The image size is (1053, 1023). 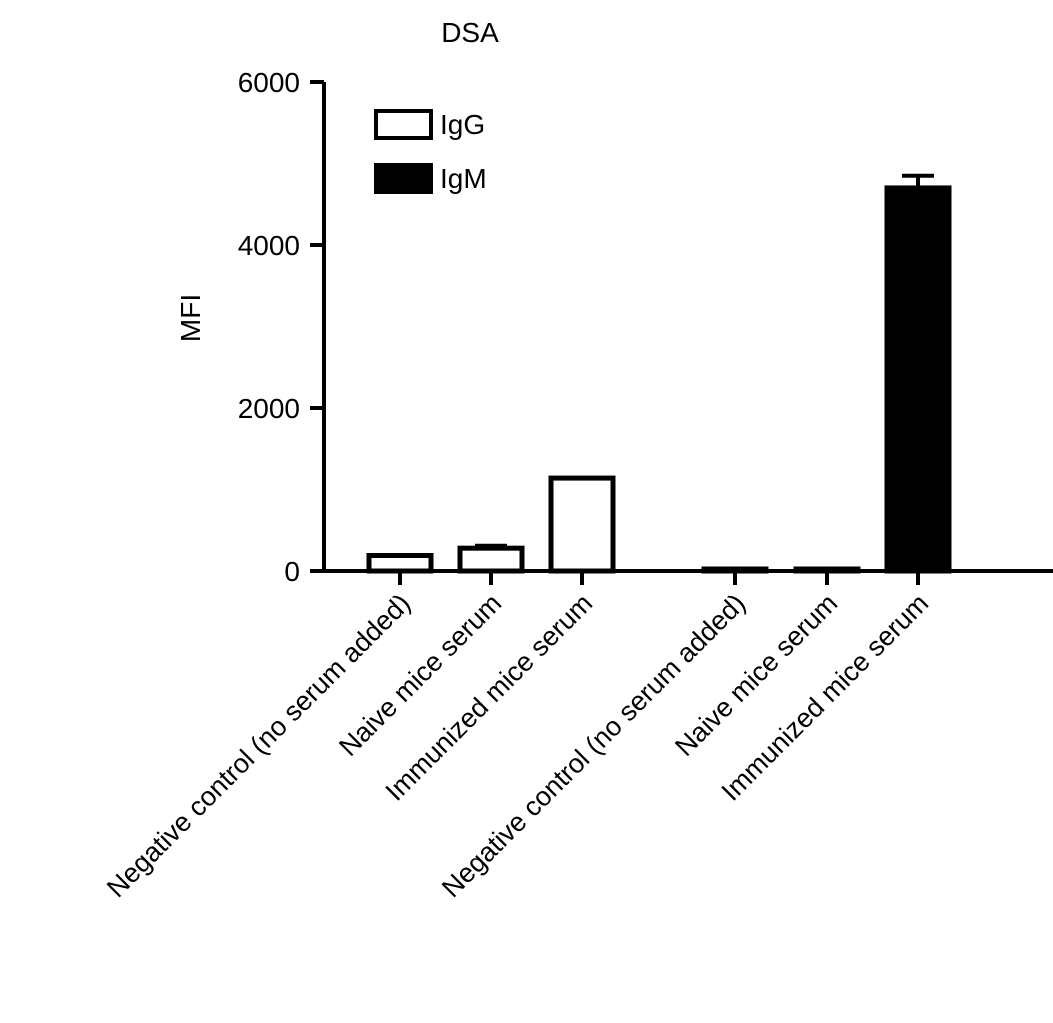 What do you see at coordinates (430, 151) in the screenshot?
I see `legend: IgG IgM` at bounding box center [430, 151].